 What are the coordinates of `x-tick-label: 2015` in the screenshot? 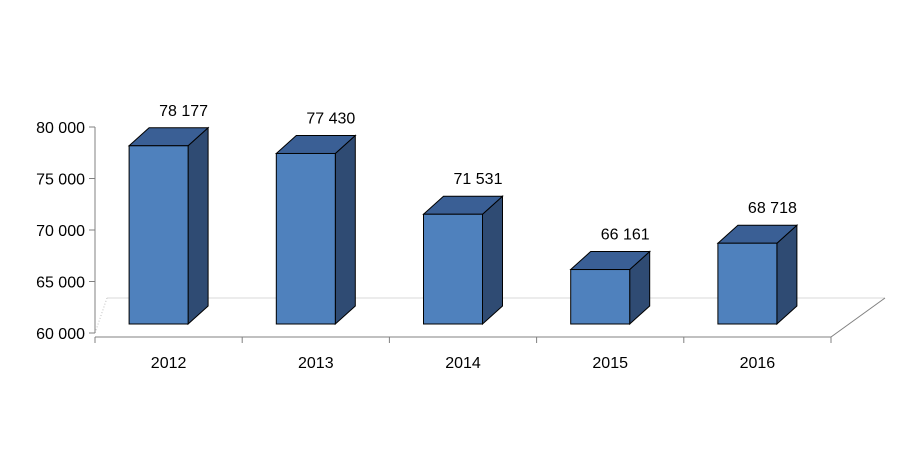 It's located at (610, 363).